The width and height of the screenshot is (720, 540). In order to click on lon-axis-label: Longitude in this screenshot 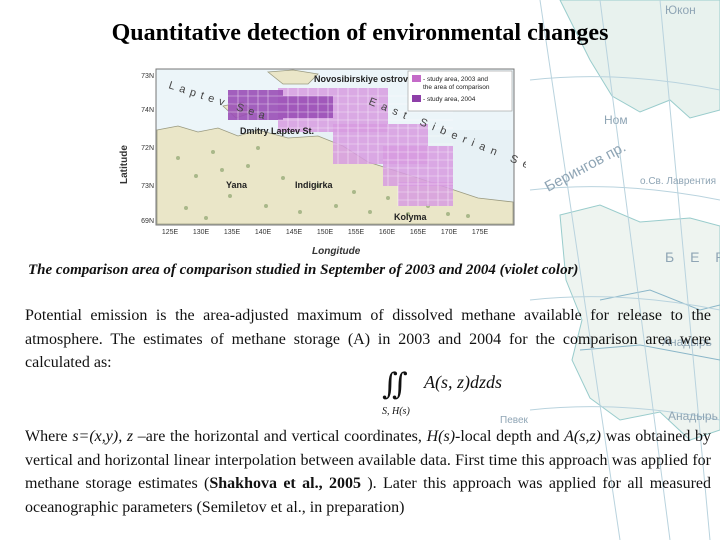, I will do `click(336, 251)`.